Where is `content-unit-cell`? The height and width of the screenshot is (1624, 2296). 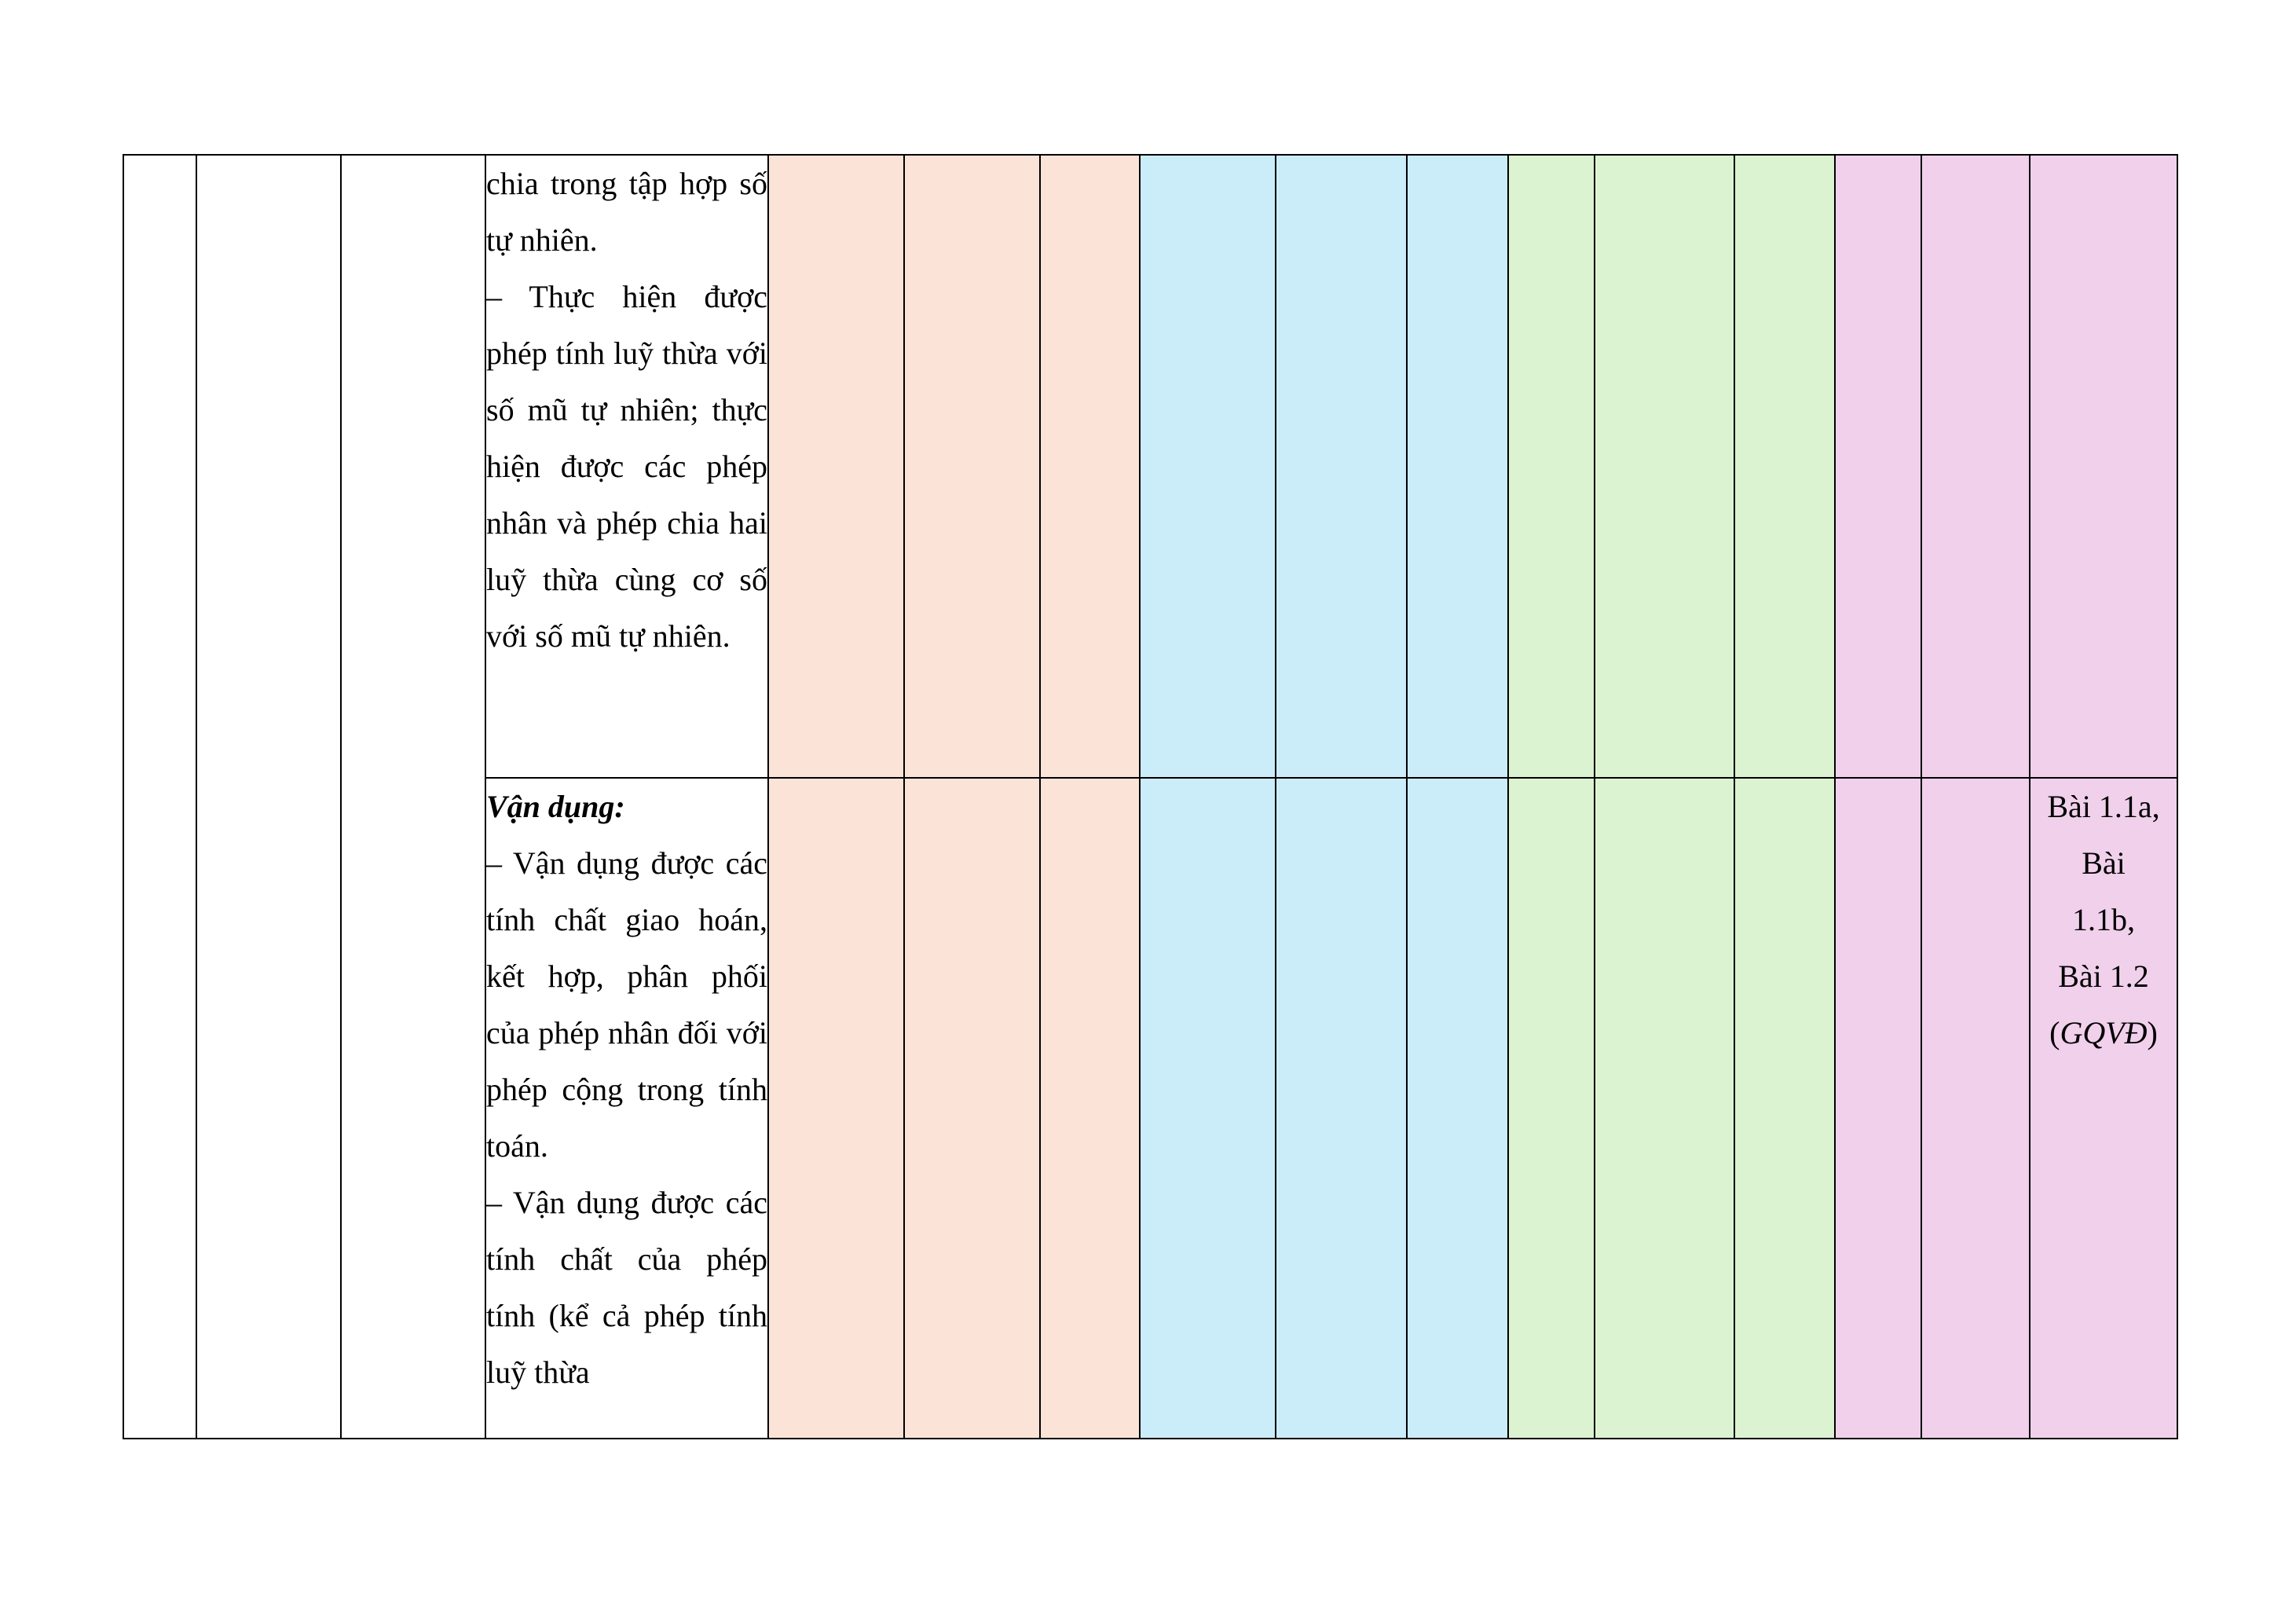
content-unit-cell is located at coordinates (413, 796).